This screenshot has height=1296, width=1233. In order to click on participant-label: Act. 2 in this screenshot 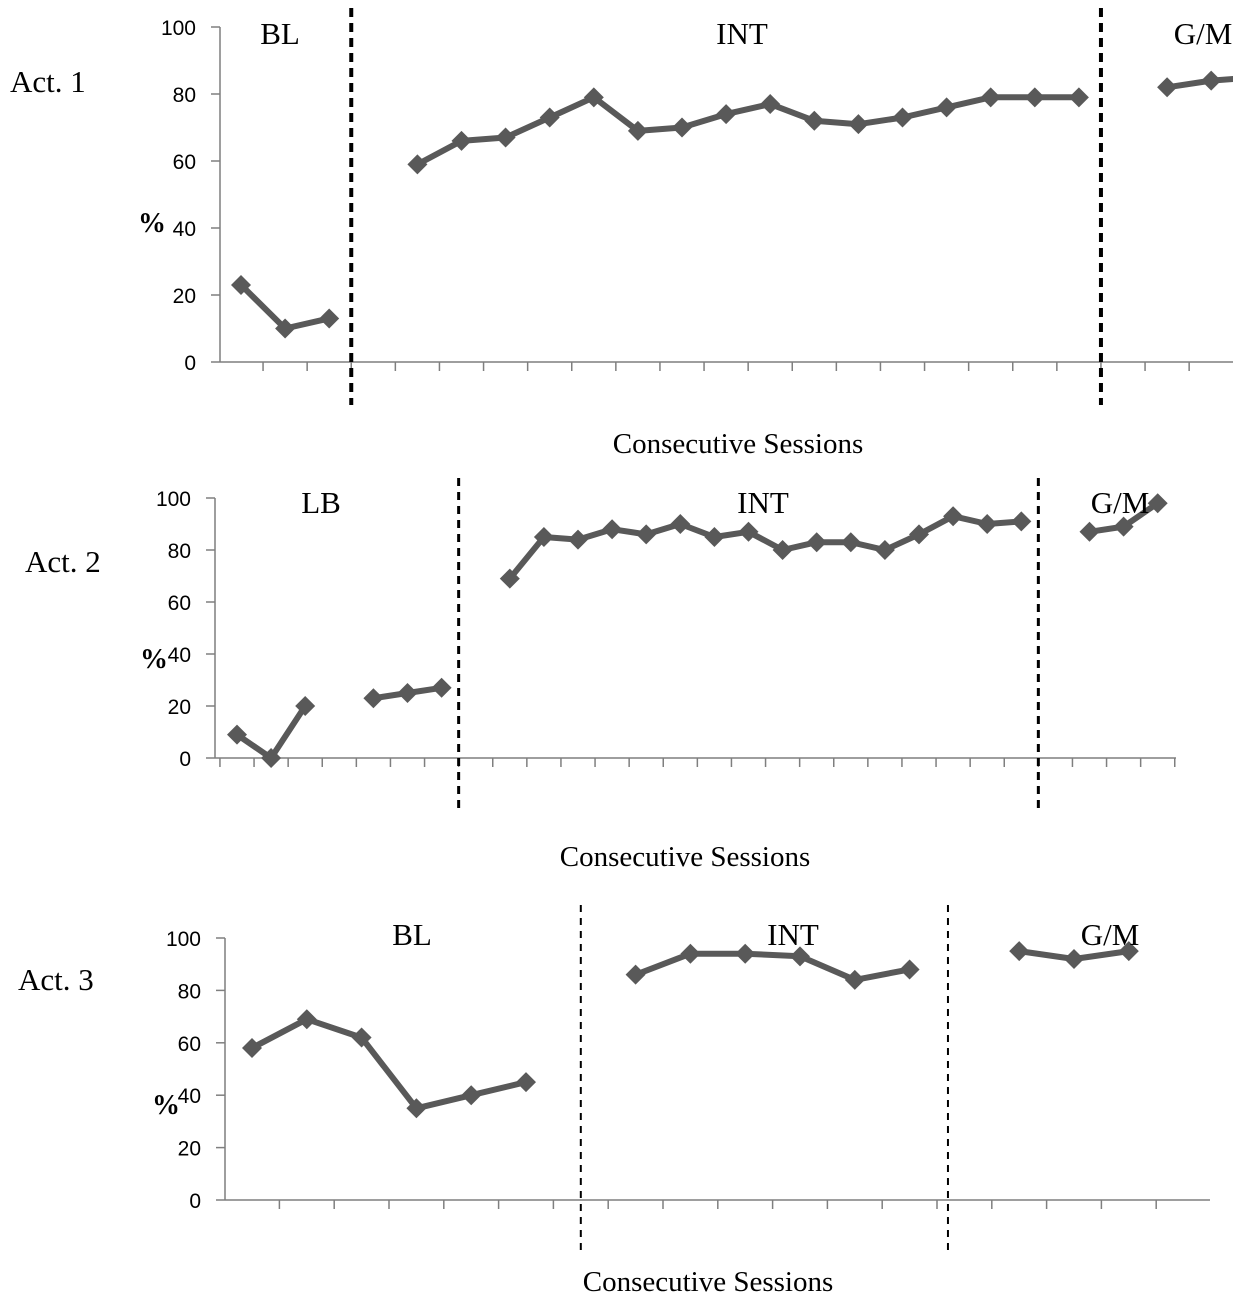, I will do `click(63, 561)`.